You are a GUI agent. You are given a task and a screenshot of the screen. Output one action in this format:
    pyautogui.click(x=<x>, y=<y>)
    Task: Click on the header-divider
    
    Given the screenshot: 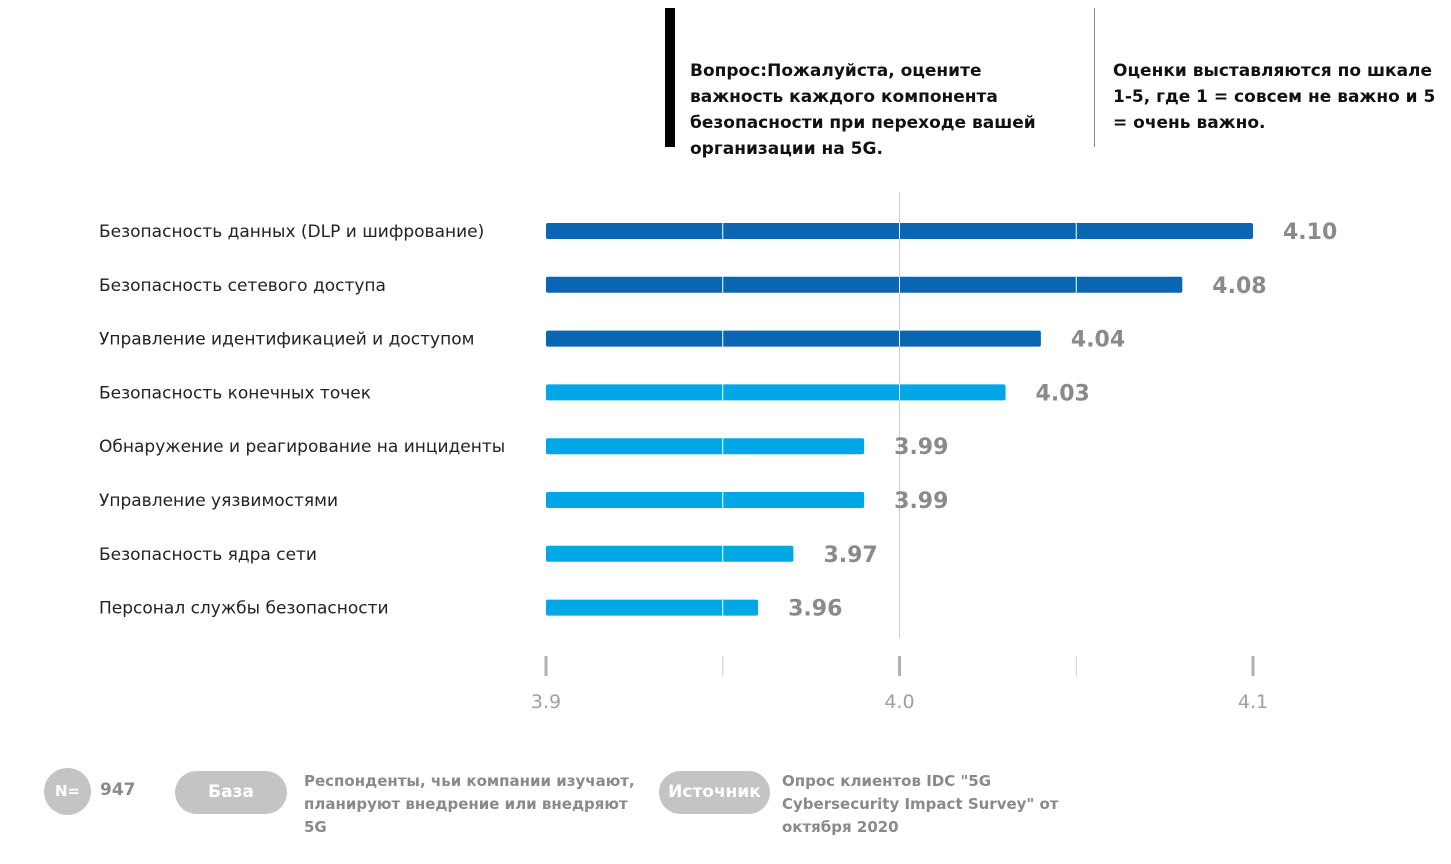 What is the action you would take?
    pyautogui.click(x=1094, y=77)
    